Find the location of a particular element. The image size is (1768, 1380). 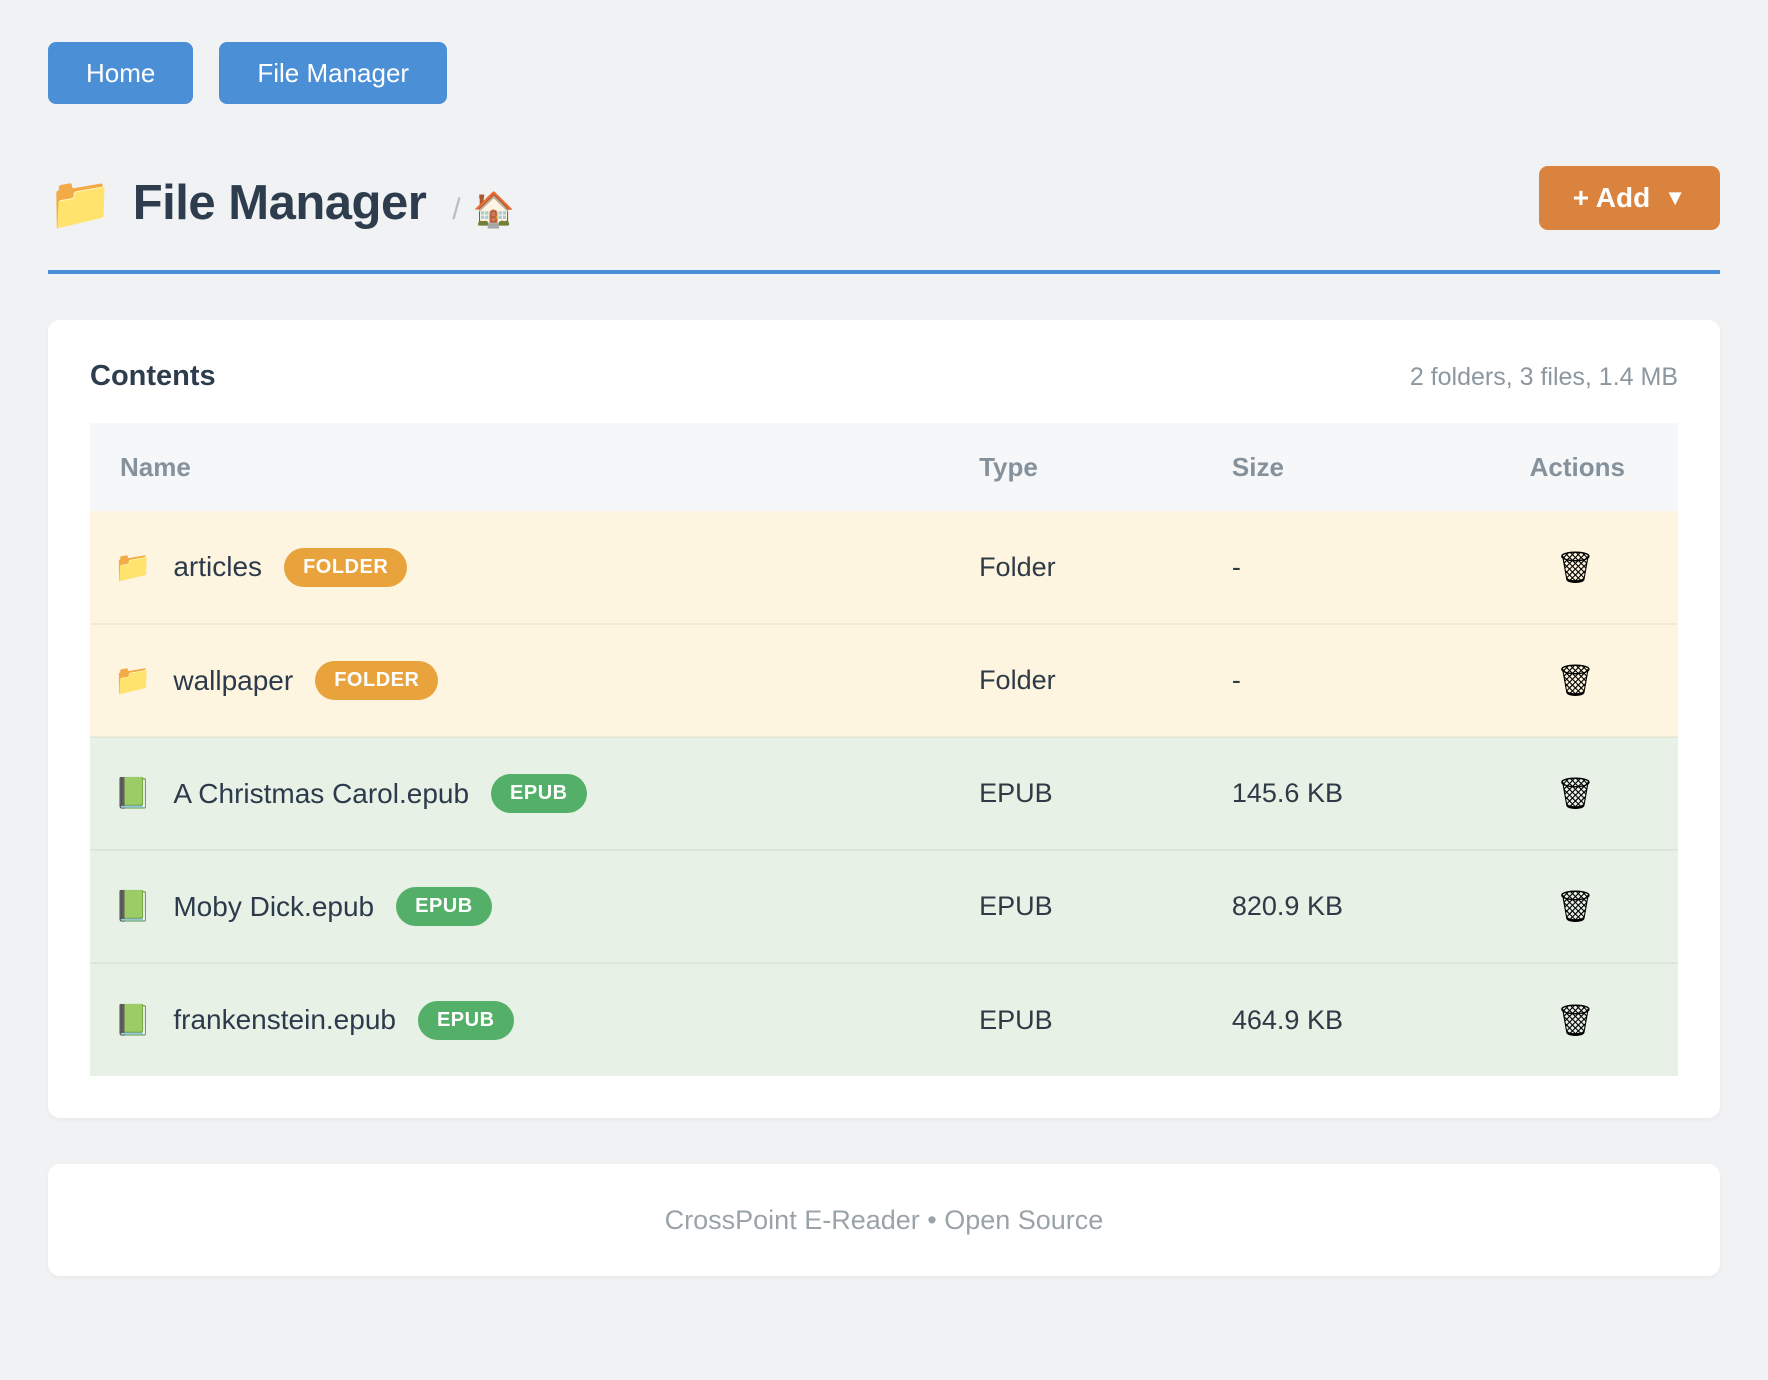

table-row: 📗 Moby Dick.epub EPUB EPUB 820.9 KB 🗑 is located at coordinates (884, 906).